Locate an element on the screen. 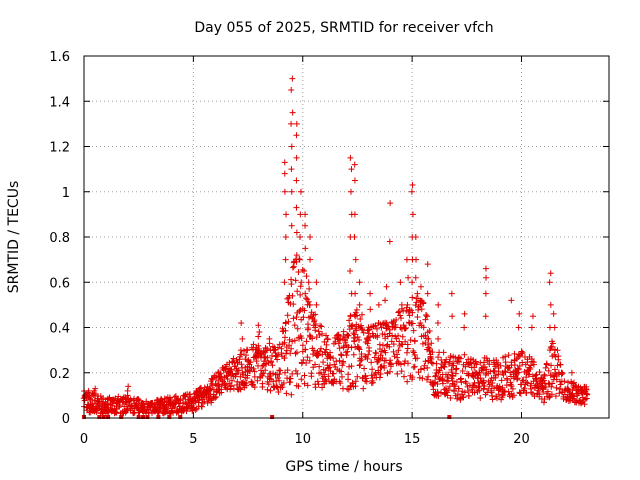 The width and height of the screenshot is (640, 480). x-tick-label: 15 is located at coordinates (412, 439).